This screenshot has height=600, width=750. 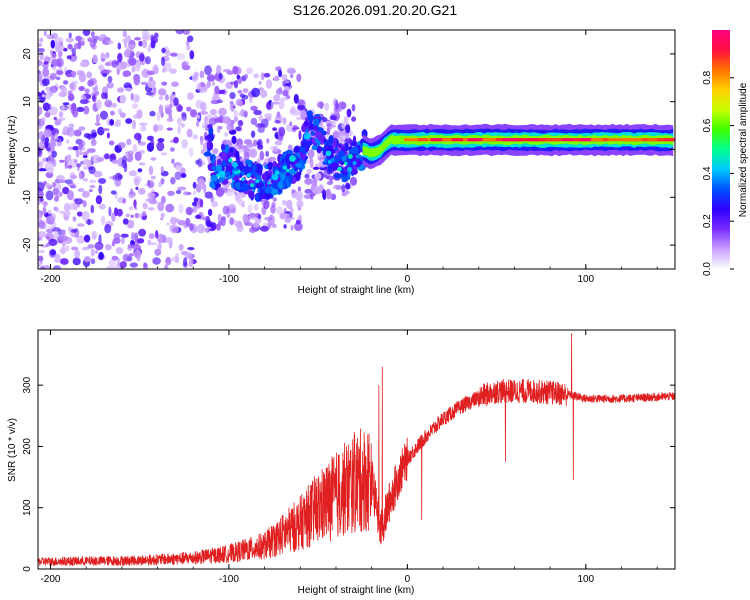 What do you see at coordinates (743, 149) in the screenshot?
I see `colorbar-label: Normalized spectral amplitude` at bounding box center [743, 149].